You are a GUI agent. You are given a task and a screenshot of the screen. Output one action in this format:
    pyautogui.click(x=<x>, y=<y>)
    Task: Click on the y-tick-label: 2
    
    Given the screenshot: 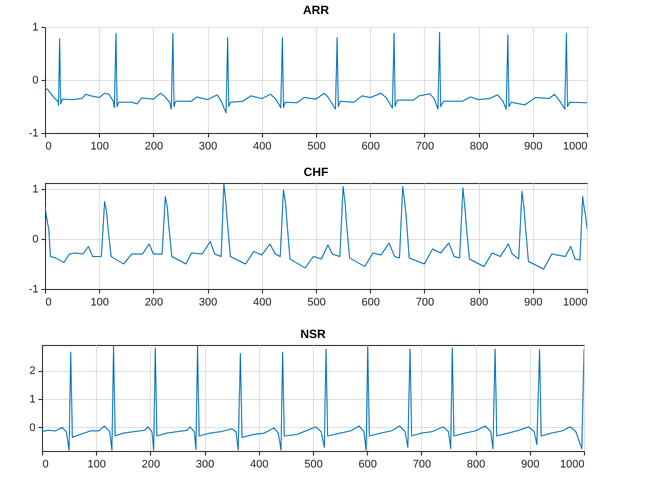 What is the action you would take?
    pyautogui.click(x=32, y=371)
    